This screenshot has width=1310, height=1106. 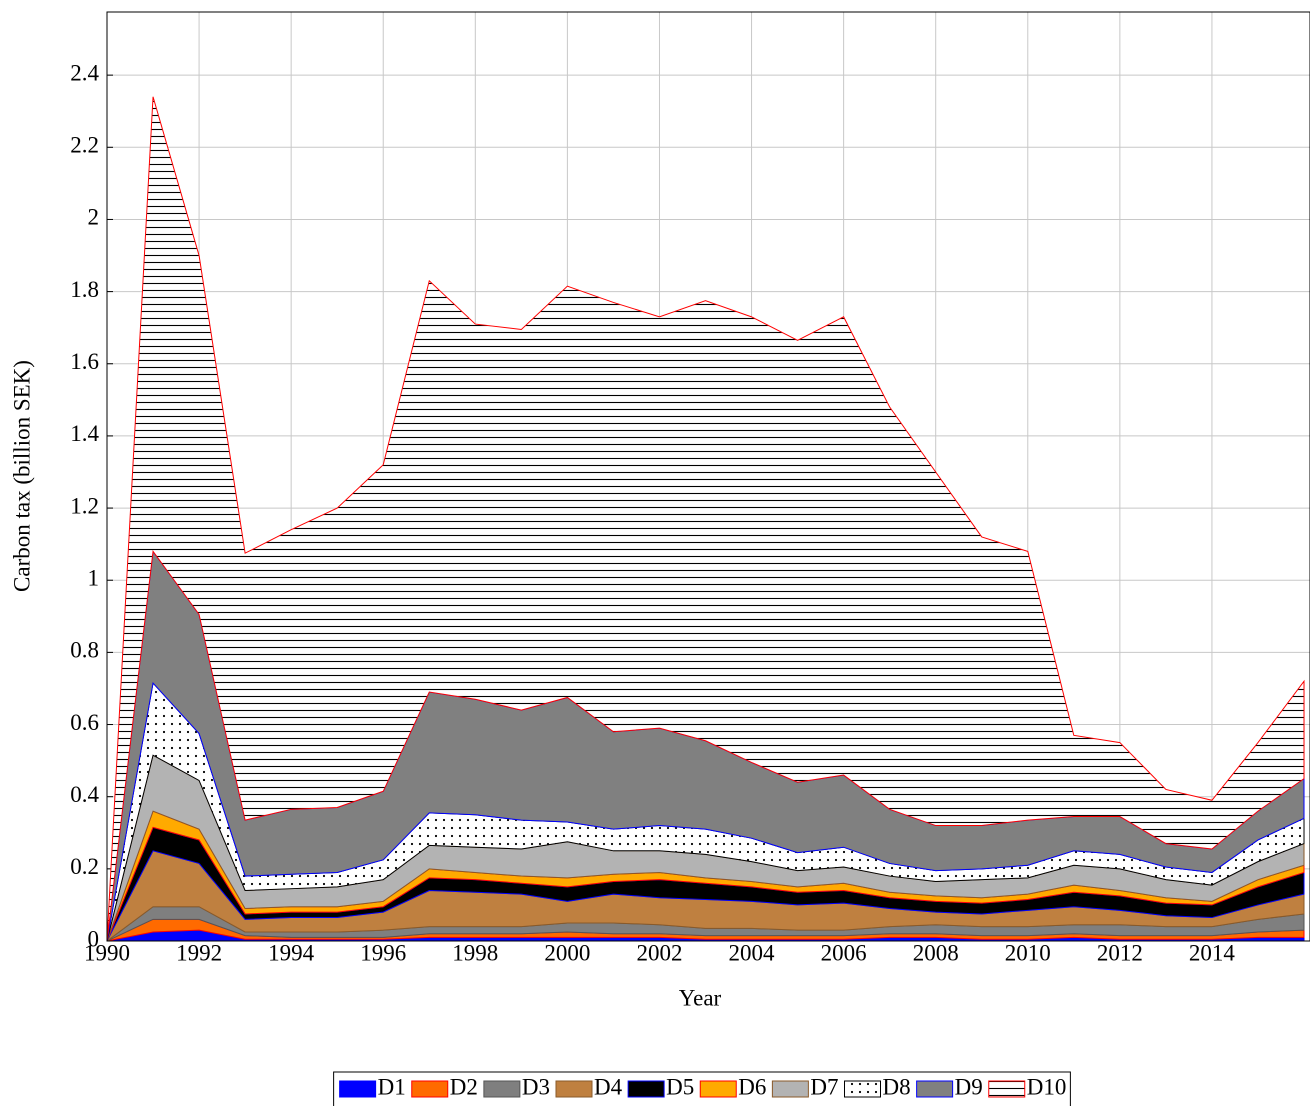 What do you see at coordinates (392, 1086) in the screenshot?
I see `legend-label: D1` at bounding box center [392, 1086].